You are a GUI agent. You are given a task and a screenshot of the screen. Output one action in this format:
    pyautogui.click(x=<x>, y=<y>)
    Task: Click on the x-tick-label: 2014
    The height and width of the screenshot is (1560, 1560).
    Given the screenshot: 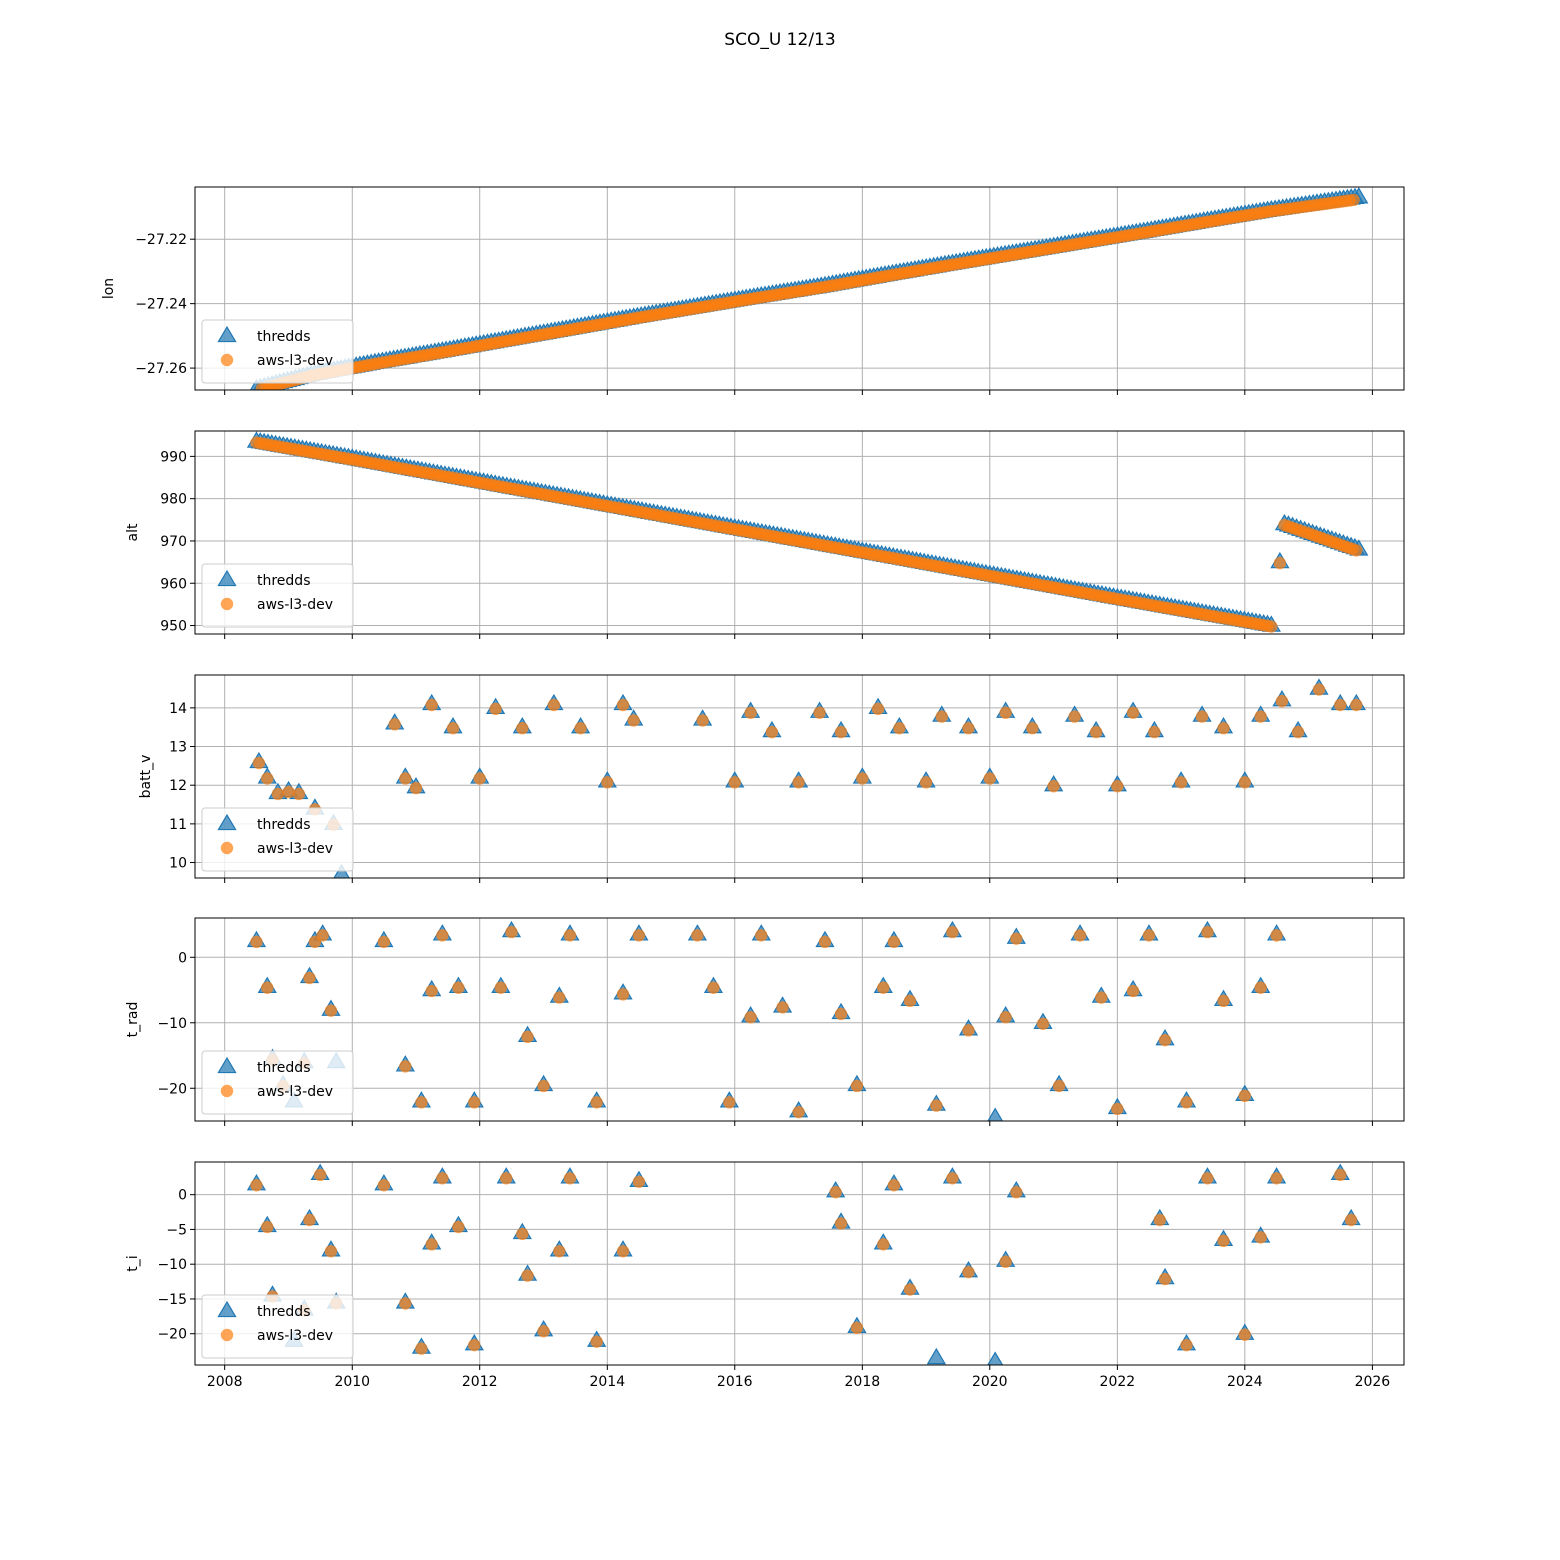 What is the action you would take?
    pyautogui.click(x=607, y=1382)
    